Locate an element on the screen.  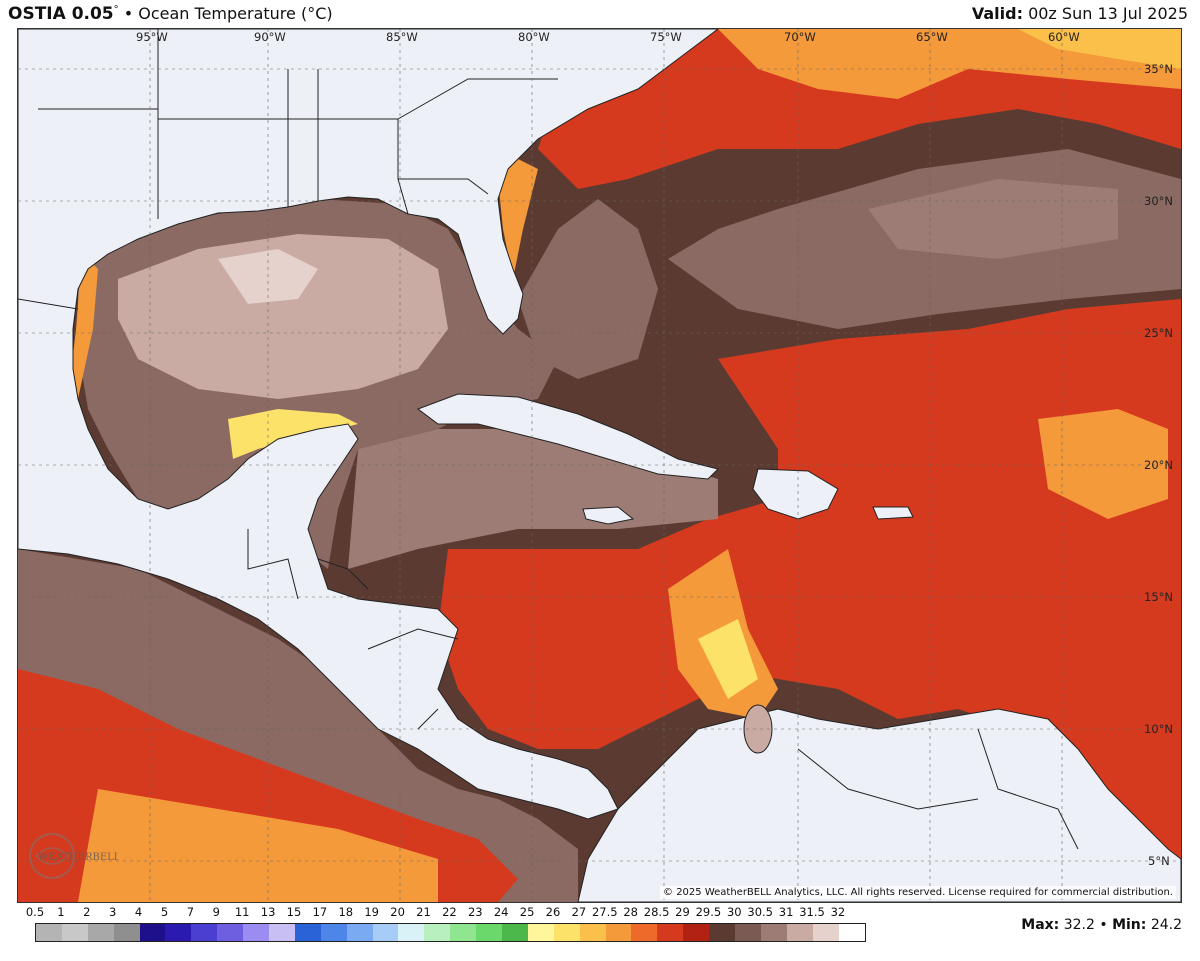
legend-tick-label: 24 is located at coordinates (501, 912).